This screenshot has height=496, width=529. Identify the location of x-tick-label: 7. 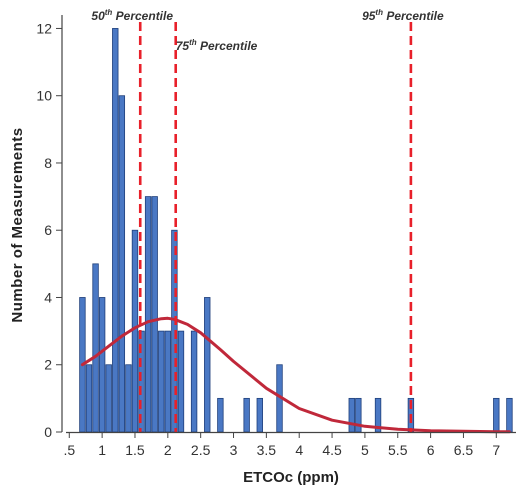
(496, 450).